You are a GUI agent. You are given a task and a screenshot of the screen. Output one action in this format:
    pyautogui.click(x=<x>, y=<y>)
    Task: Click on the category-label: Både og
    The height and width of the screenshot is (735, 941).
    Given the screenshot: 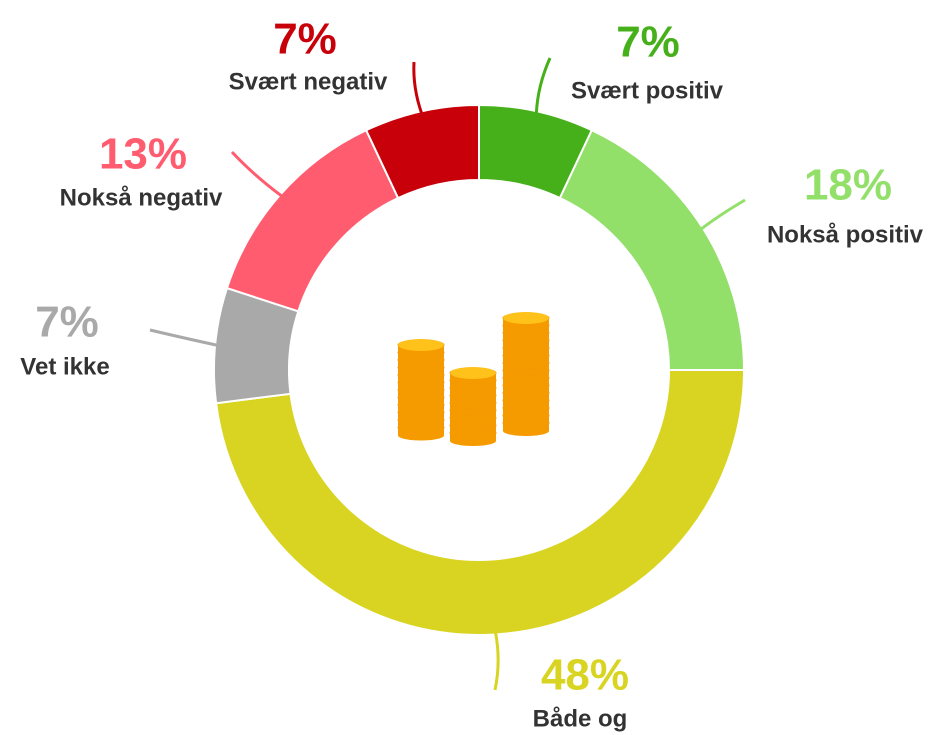 What is the action you would take?
    pyautogui.click(x=580, y=718)
    